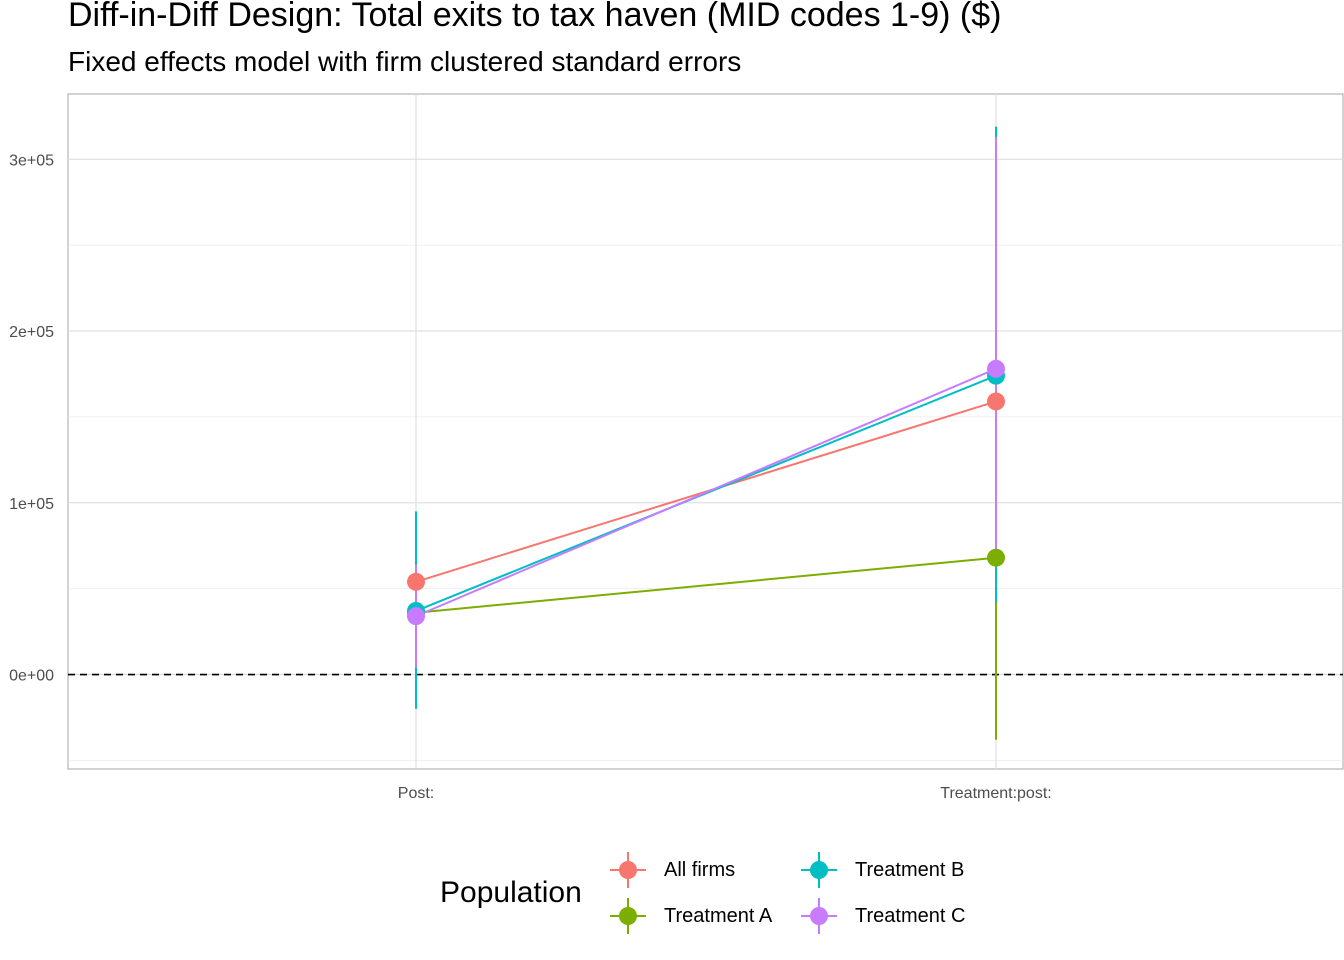 This screenshot has height=960, width=1344. I want to click on legend-key-treatment-c-icon, so click(819, 916).